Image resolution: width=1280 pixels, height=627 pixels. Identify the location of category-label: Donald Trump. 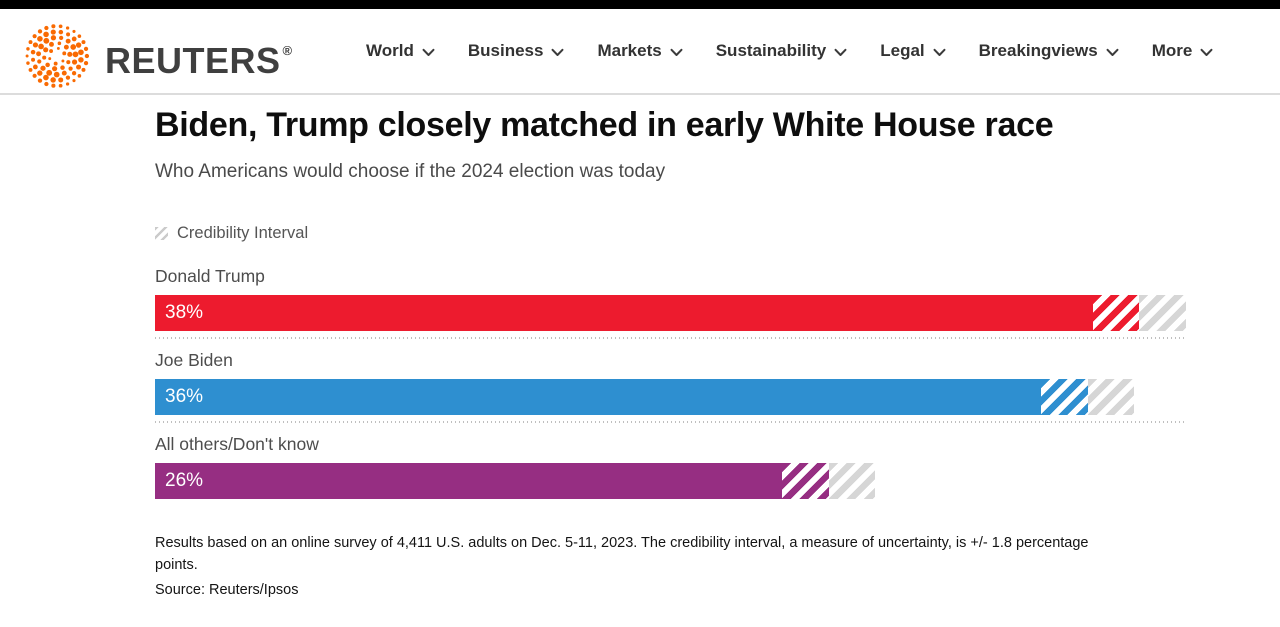
(210, 276).